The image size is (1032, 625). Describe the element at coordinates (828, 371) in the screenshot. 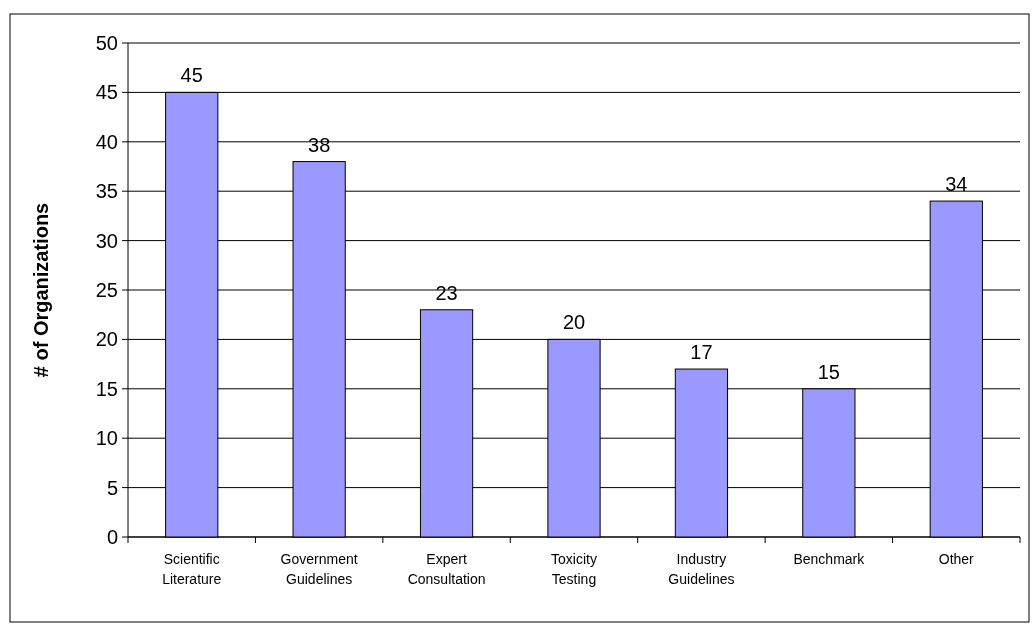

I see `data-label: 15` at that location.